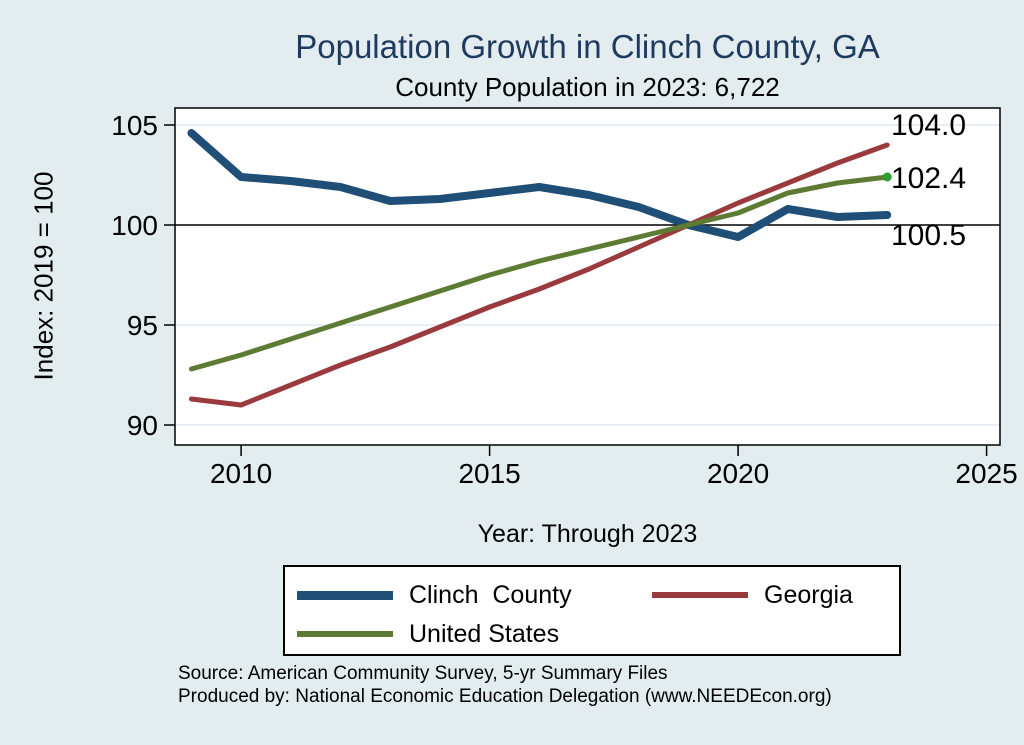  I want to click on y-tick-label-90: 90, so click(142, 425).